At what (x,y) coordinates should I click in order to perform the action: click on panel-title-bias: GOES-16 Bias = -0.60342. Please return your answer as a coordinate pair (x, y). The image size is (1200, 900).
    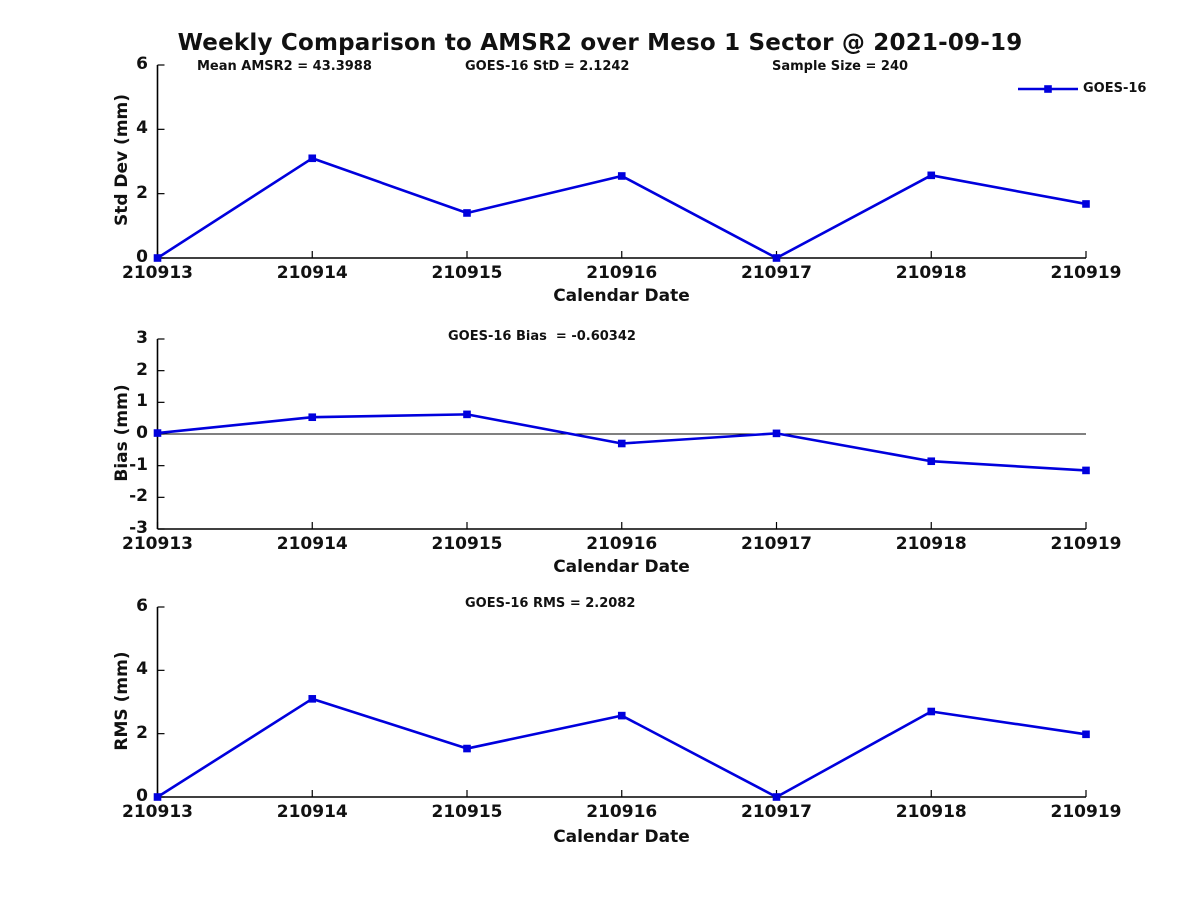
    Looking at the image, I should click on (542, 336).